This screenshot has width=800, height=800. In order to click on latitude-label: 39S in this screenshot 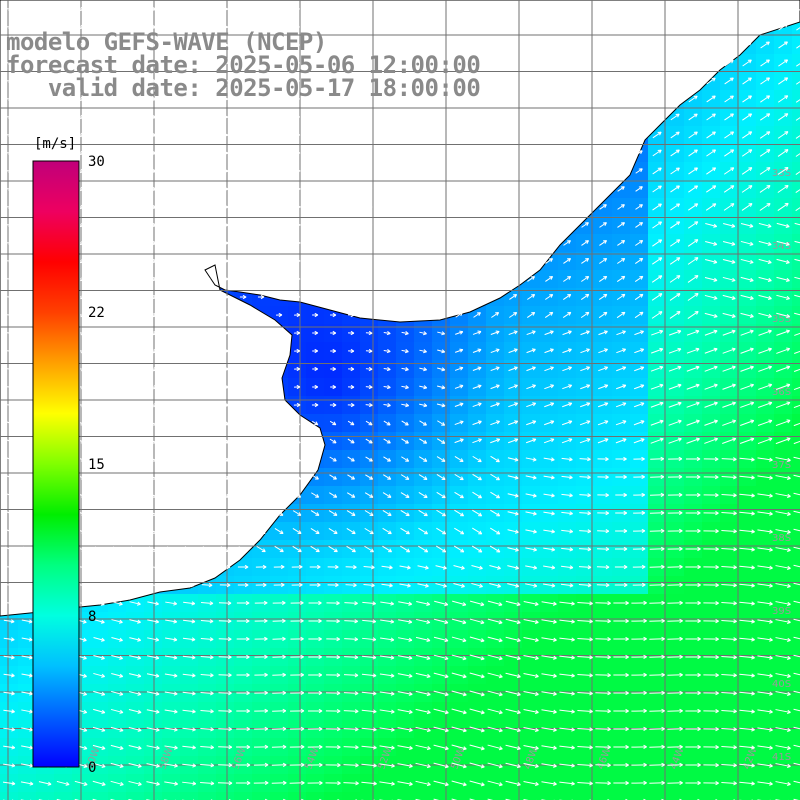, I will do `click(781, 611)`.